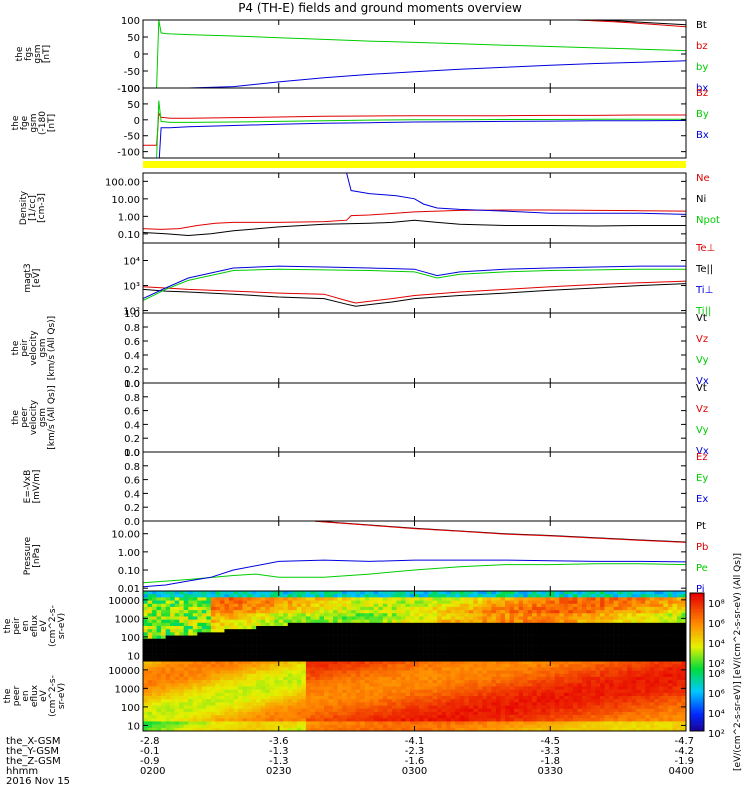 Image resolution: width=750 pixels, height=804 pixels. I want to click on legend-0: Te⊥, so click(705, 248).